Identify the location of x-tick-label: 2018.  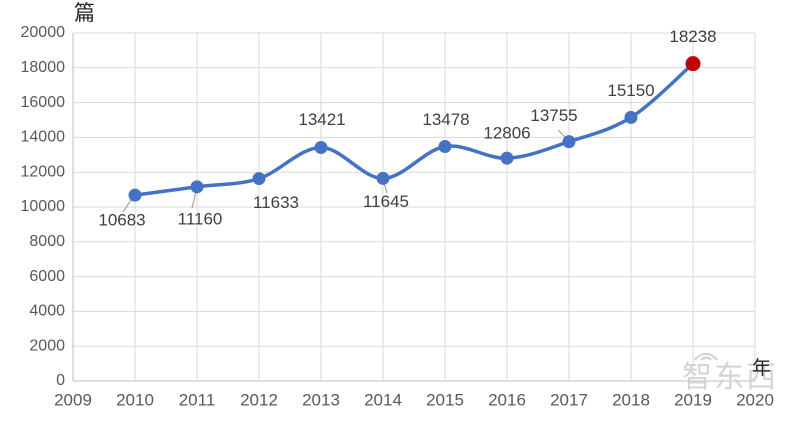
(631, 399).